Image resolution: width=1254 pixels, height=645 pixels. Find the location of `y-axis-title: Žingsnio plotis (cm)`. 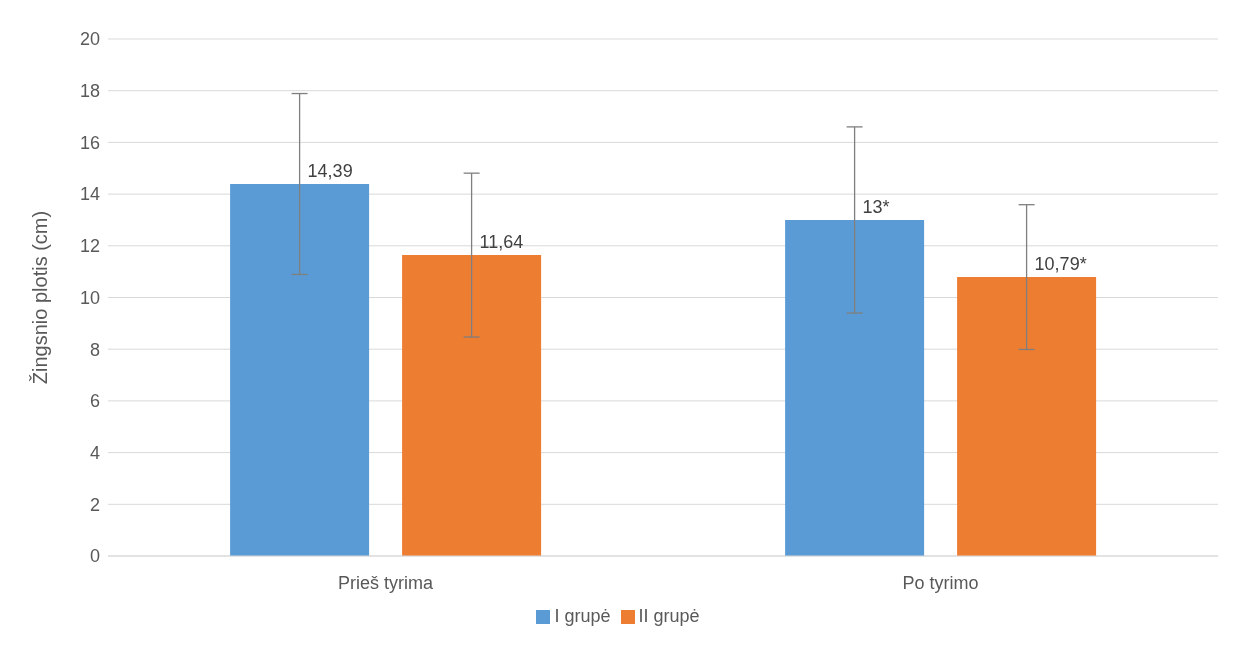

y-axis-title: Žingsnio plotis (cm) is located at coordinates (40, 297).